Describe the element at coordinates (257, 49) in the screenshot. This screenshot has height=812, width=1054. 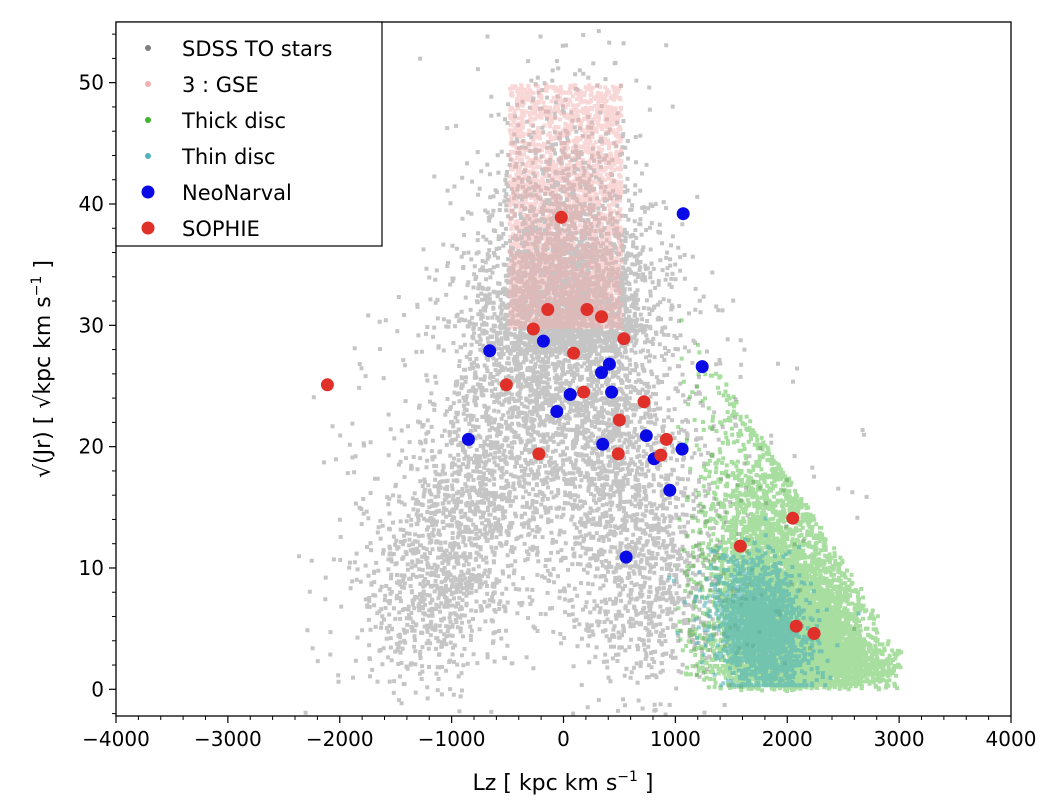
I see `legend-label: SDSS TO stars` at that location.